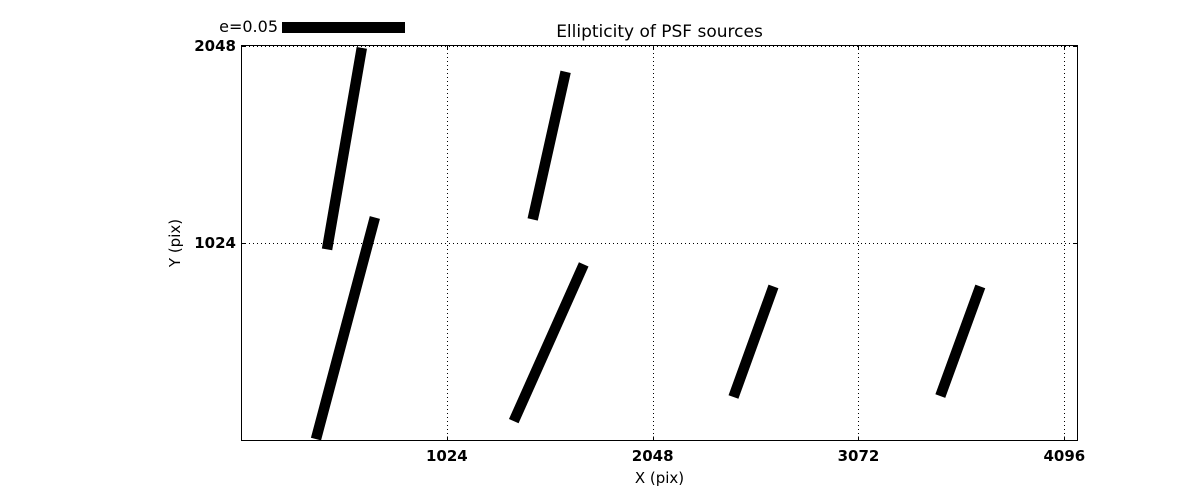  Describe the element at coordinates (652, 456) in the screenshot. I see `x-tick-label: 2048` at that location.